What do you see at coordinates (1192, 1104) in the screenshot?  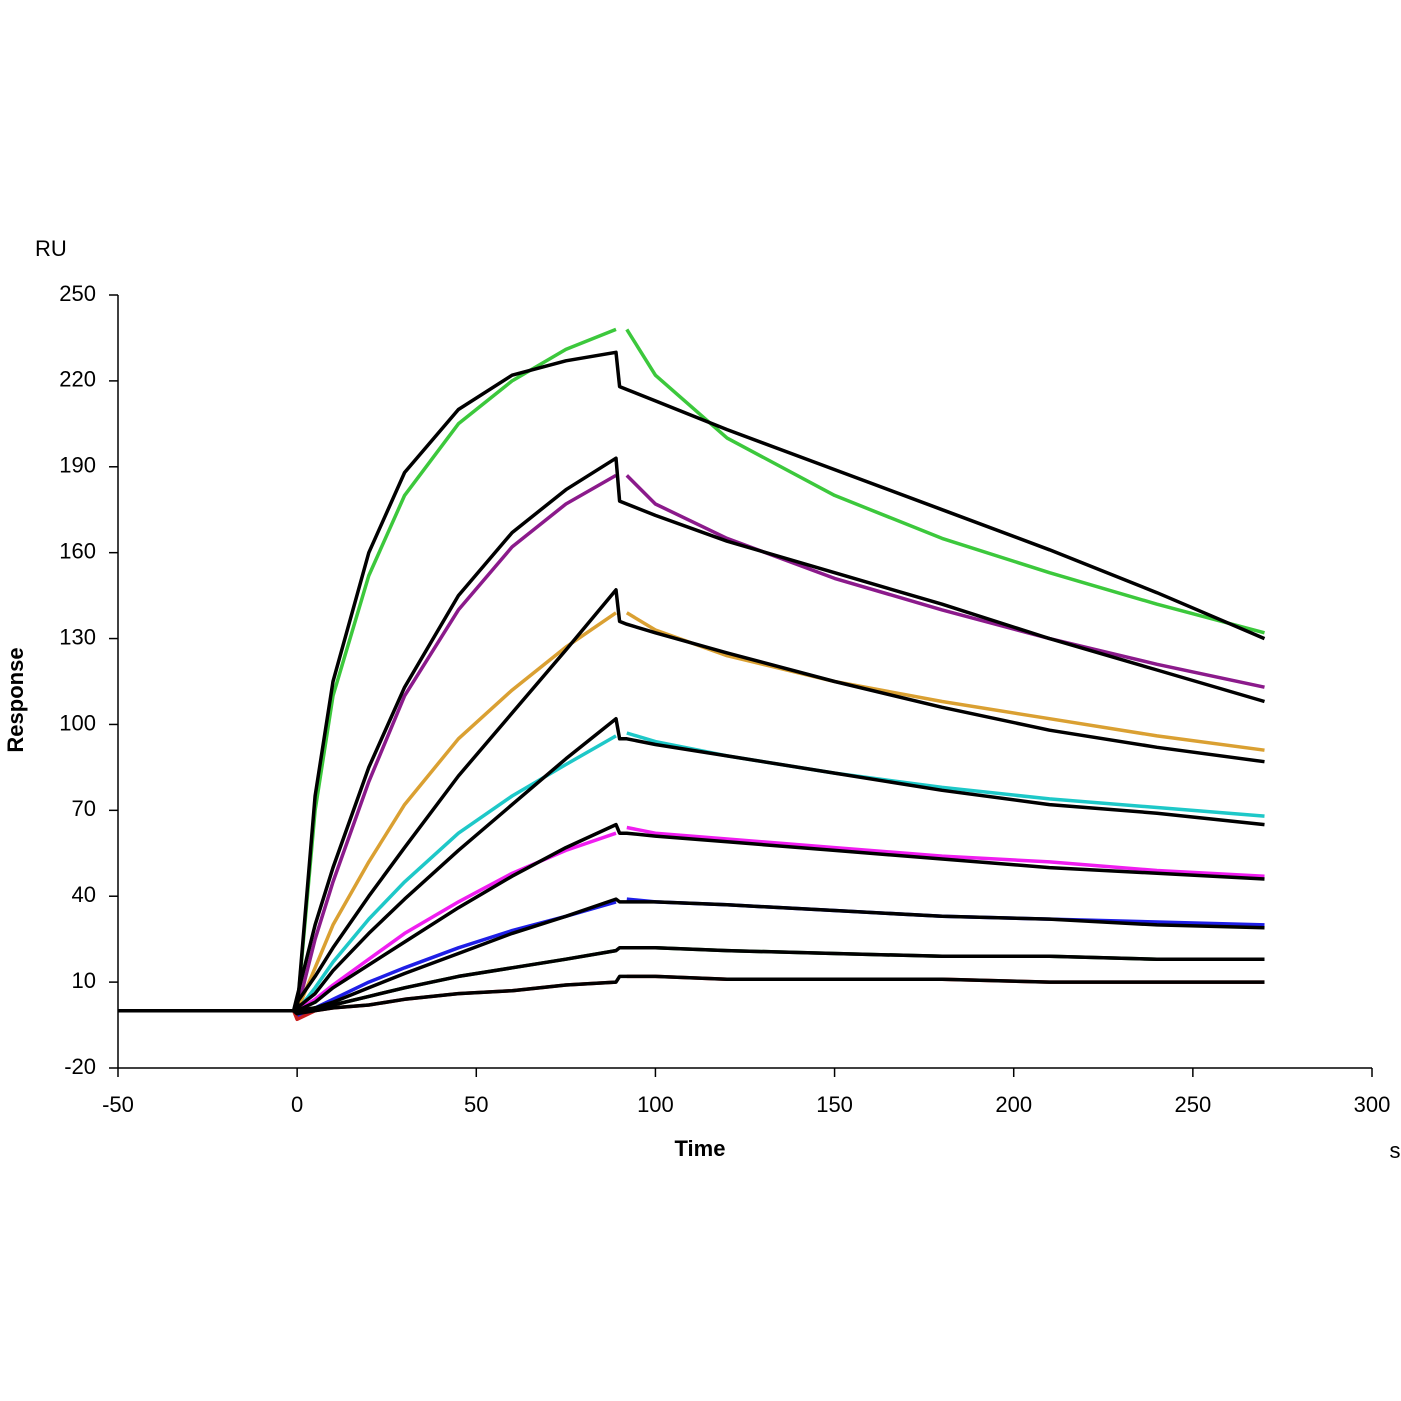 I see `x-tick-label: 250` at bounding box center [1192, 1104].